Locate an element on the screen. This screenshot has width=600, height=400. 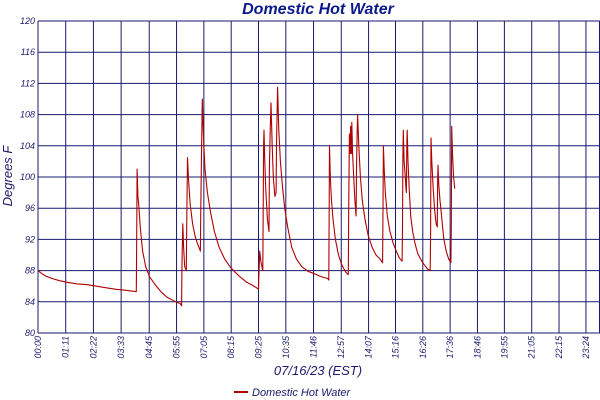
legend: Domestic Hot Water is located at coordinates (293, 393).